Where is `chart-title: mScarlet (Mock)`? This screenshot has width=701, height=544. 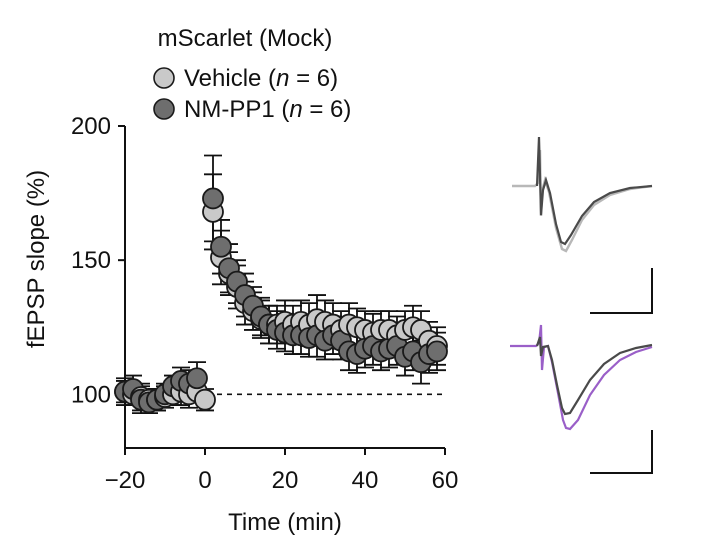 chart-title: mScarlet (Mock) is located at coordinates (245, 38).